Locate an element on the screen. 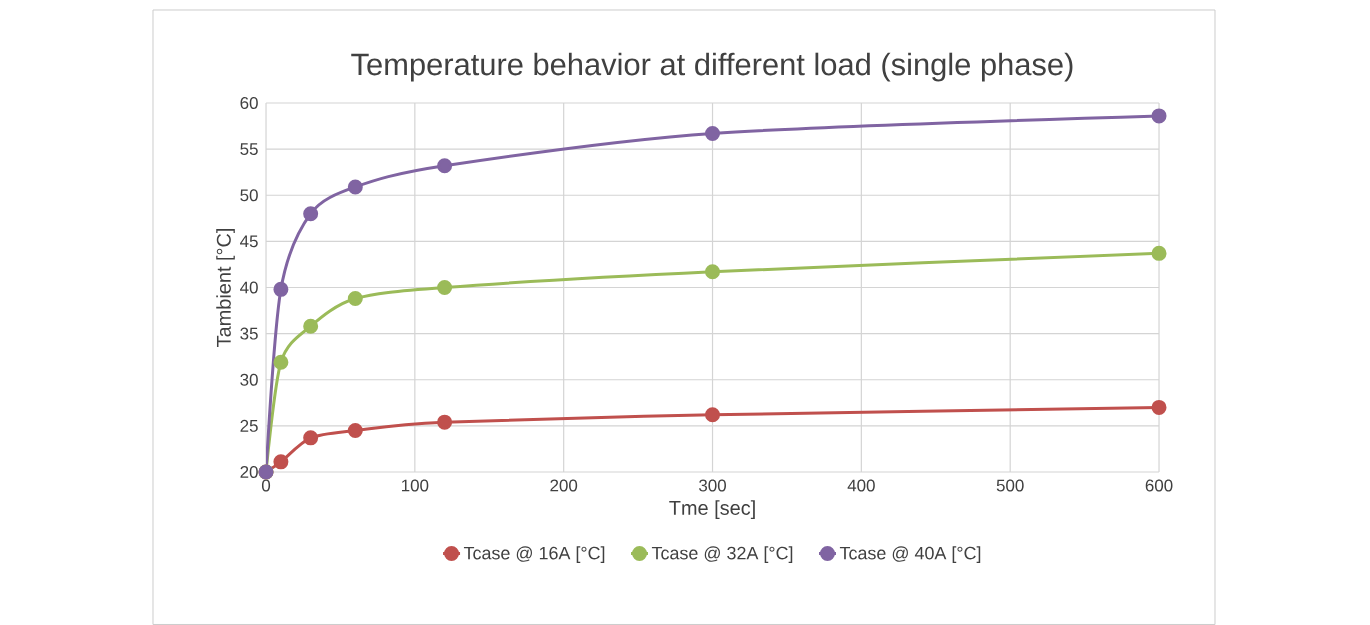  x-tick-label: 500 is located at coordinates (1010, 485).